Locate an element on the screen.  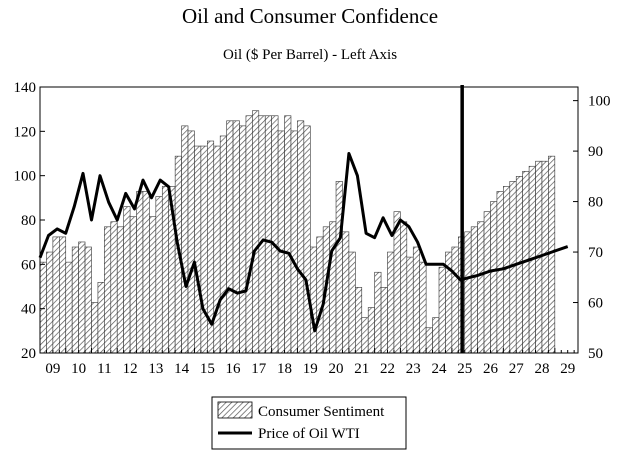
x-axis-tick-label: 28 is located at coordinates (541, 369).